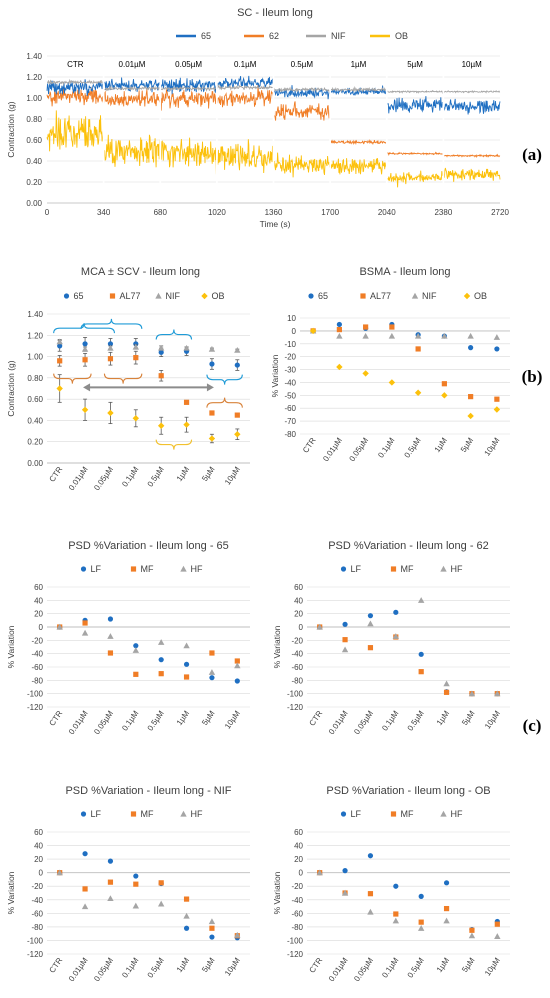  Describe the element at coordinates (297, 913) in the screenshot. I see `chart-6-ytick: -60` at that location.